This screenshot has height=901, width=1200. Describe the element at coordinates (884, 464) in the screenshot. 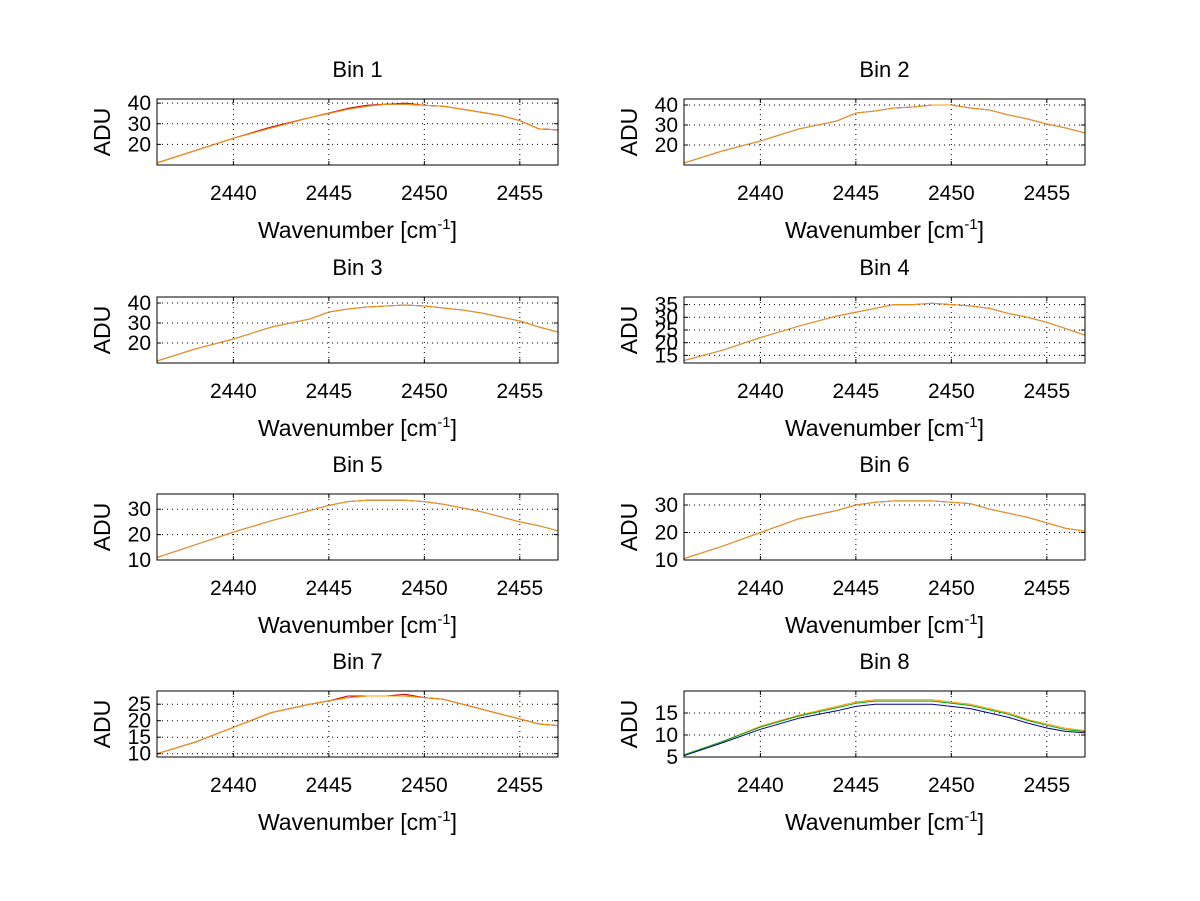

I see `subplot-title: Bin 6` at that location.